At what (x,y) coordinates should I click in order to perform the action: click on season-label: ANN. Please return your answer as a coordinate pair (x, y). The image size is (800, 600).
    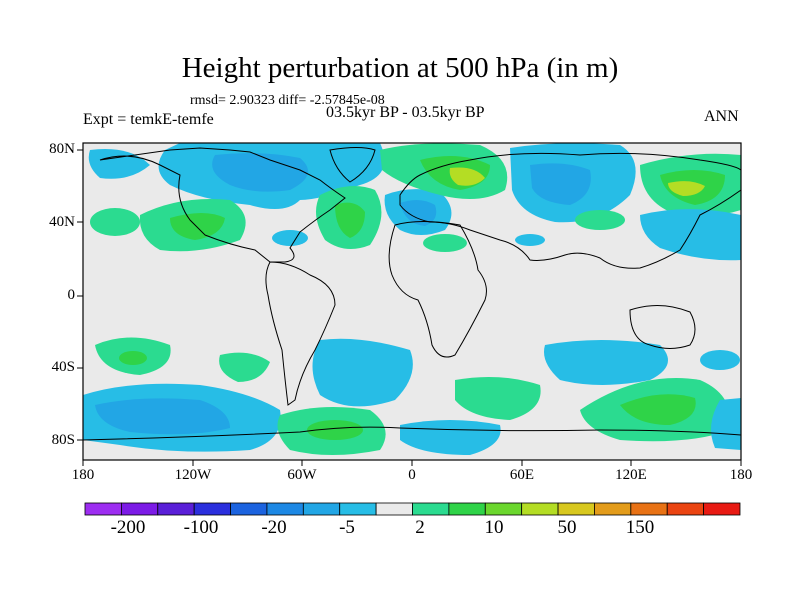
    Looking at the image, I should click on (721, 116).